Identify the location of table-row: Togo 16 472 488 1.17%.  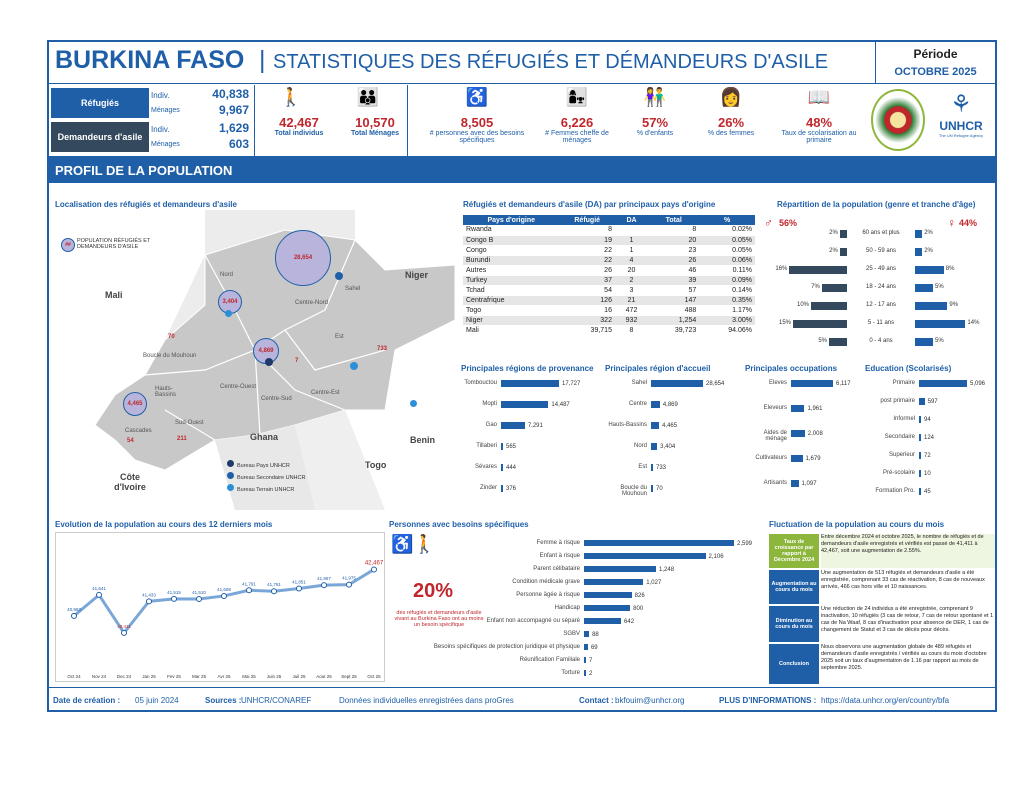
(609, 310).